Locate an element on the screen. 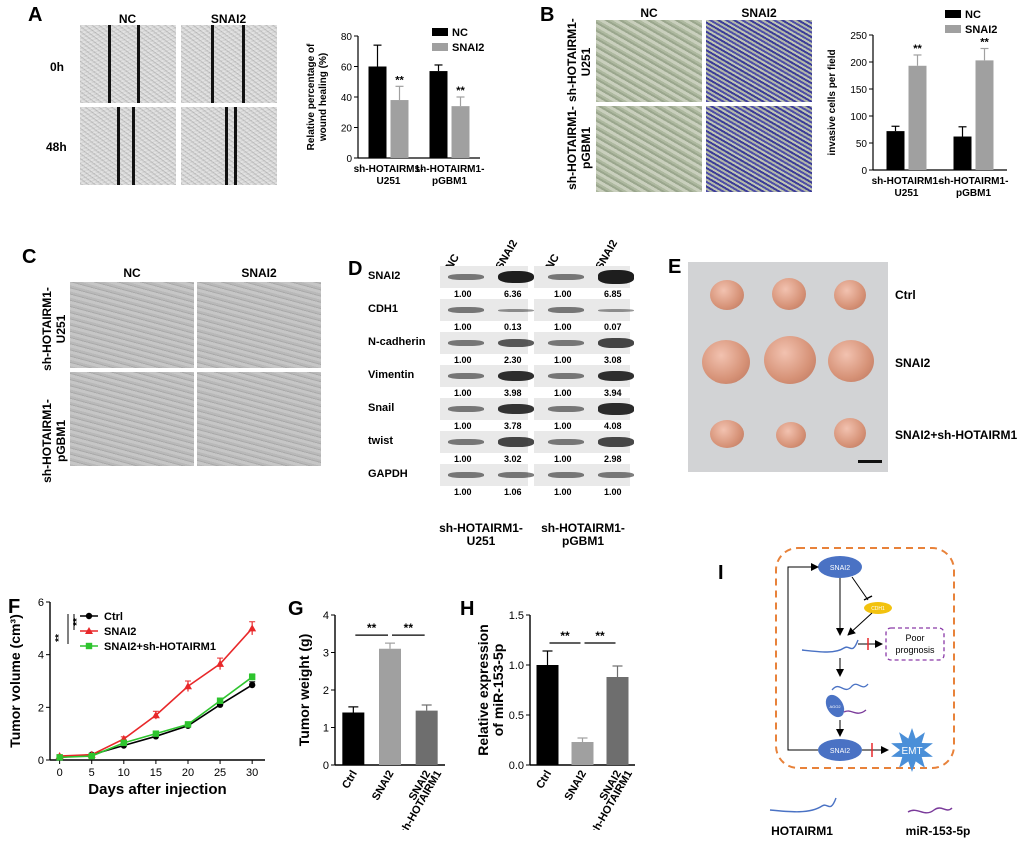  y-axis-label: Tumor weight (g) is located at coordinates (304, 690).